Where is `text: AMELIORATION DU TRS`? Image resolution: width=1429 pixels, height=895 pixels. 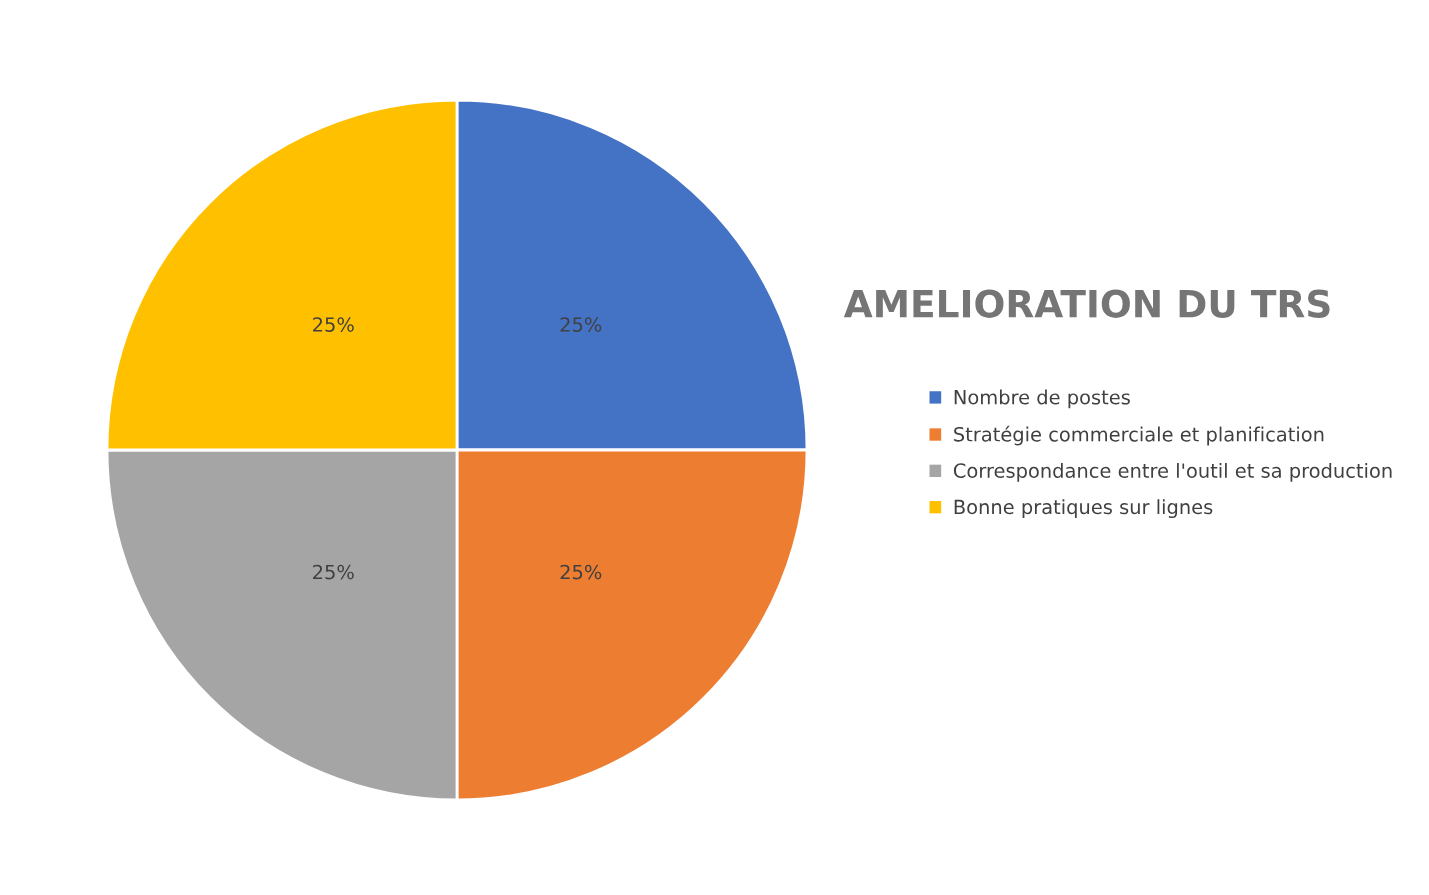
text: AMELIORATION DU TRS is located at coordinates (1086, 303).